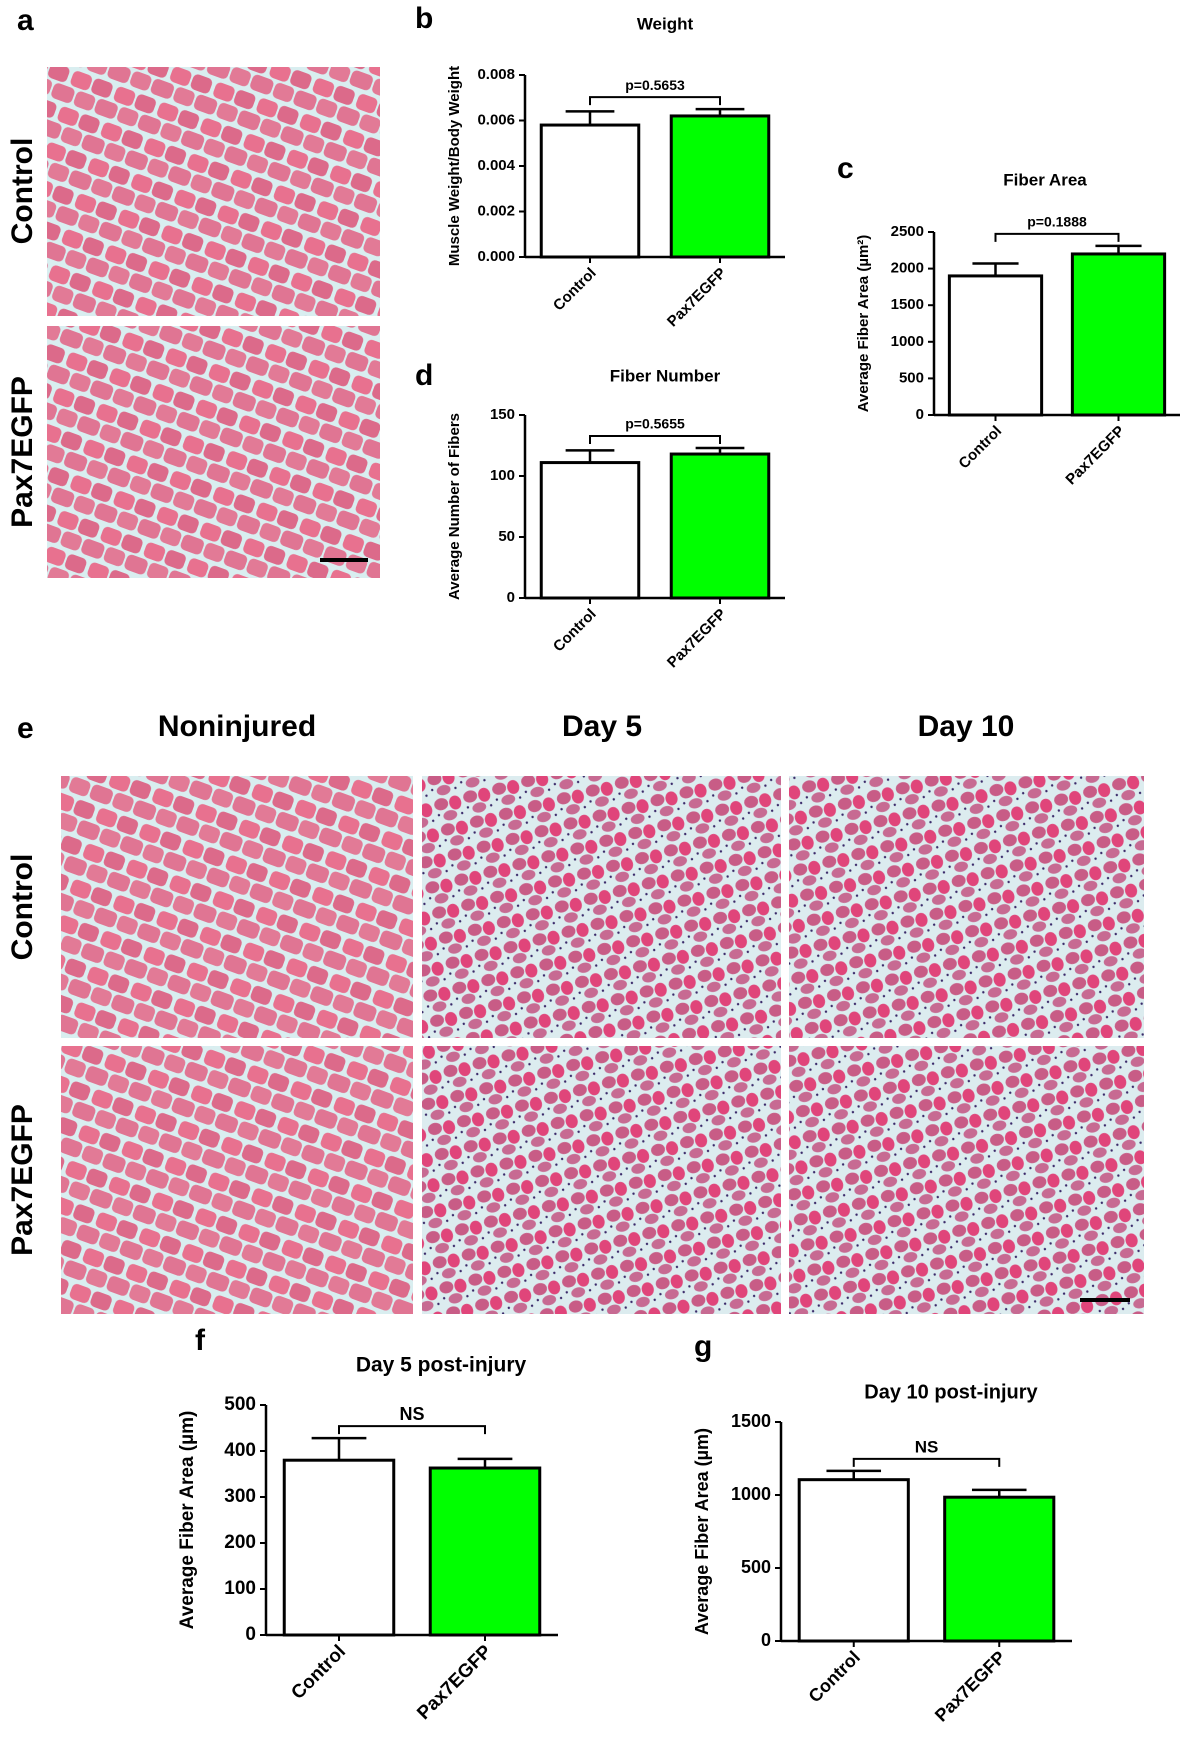  What do you see at coordinates (240, 1542) in the screenshot?
I see `y-tick-label: 200` at bounding box center [240, 1542].